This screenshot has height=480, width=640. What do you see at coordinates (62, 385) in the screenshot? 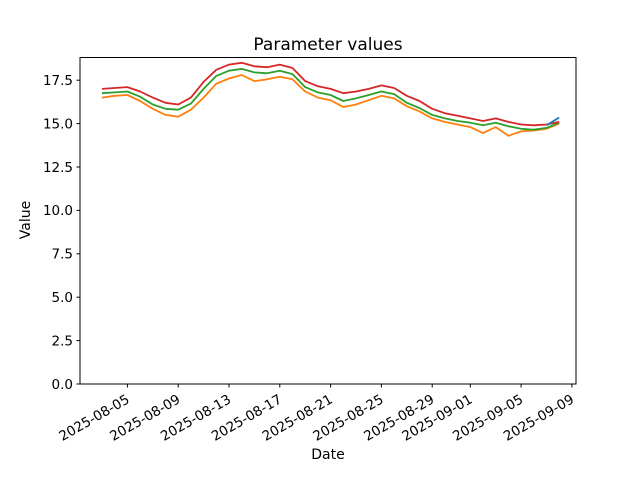
I see `y-tick-label: 0.0` at bounding box center [62, 385].